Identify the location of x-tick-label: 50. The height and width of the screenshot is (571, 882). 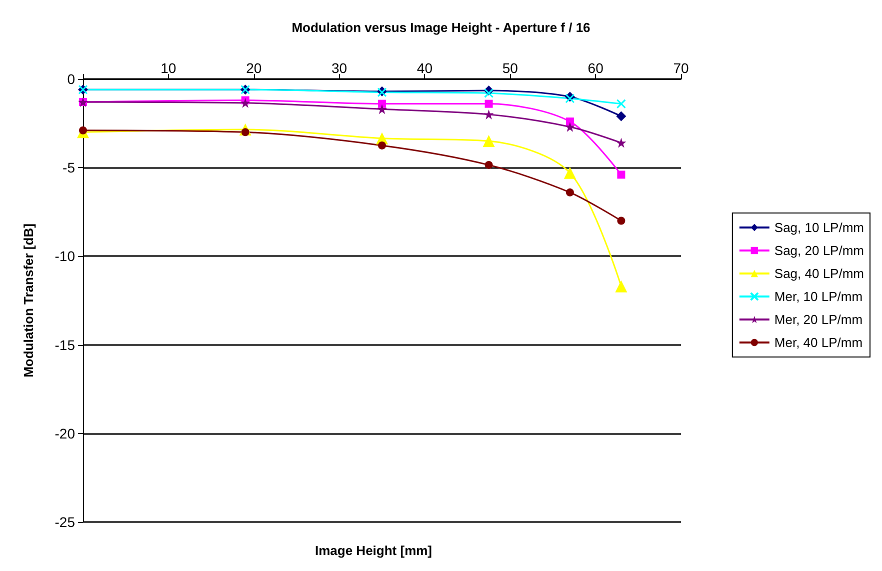
(510, 68).